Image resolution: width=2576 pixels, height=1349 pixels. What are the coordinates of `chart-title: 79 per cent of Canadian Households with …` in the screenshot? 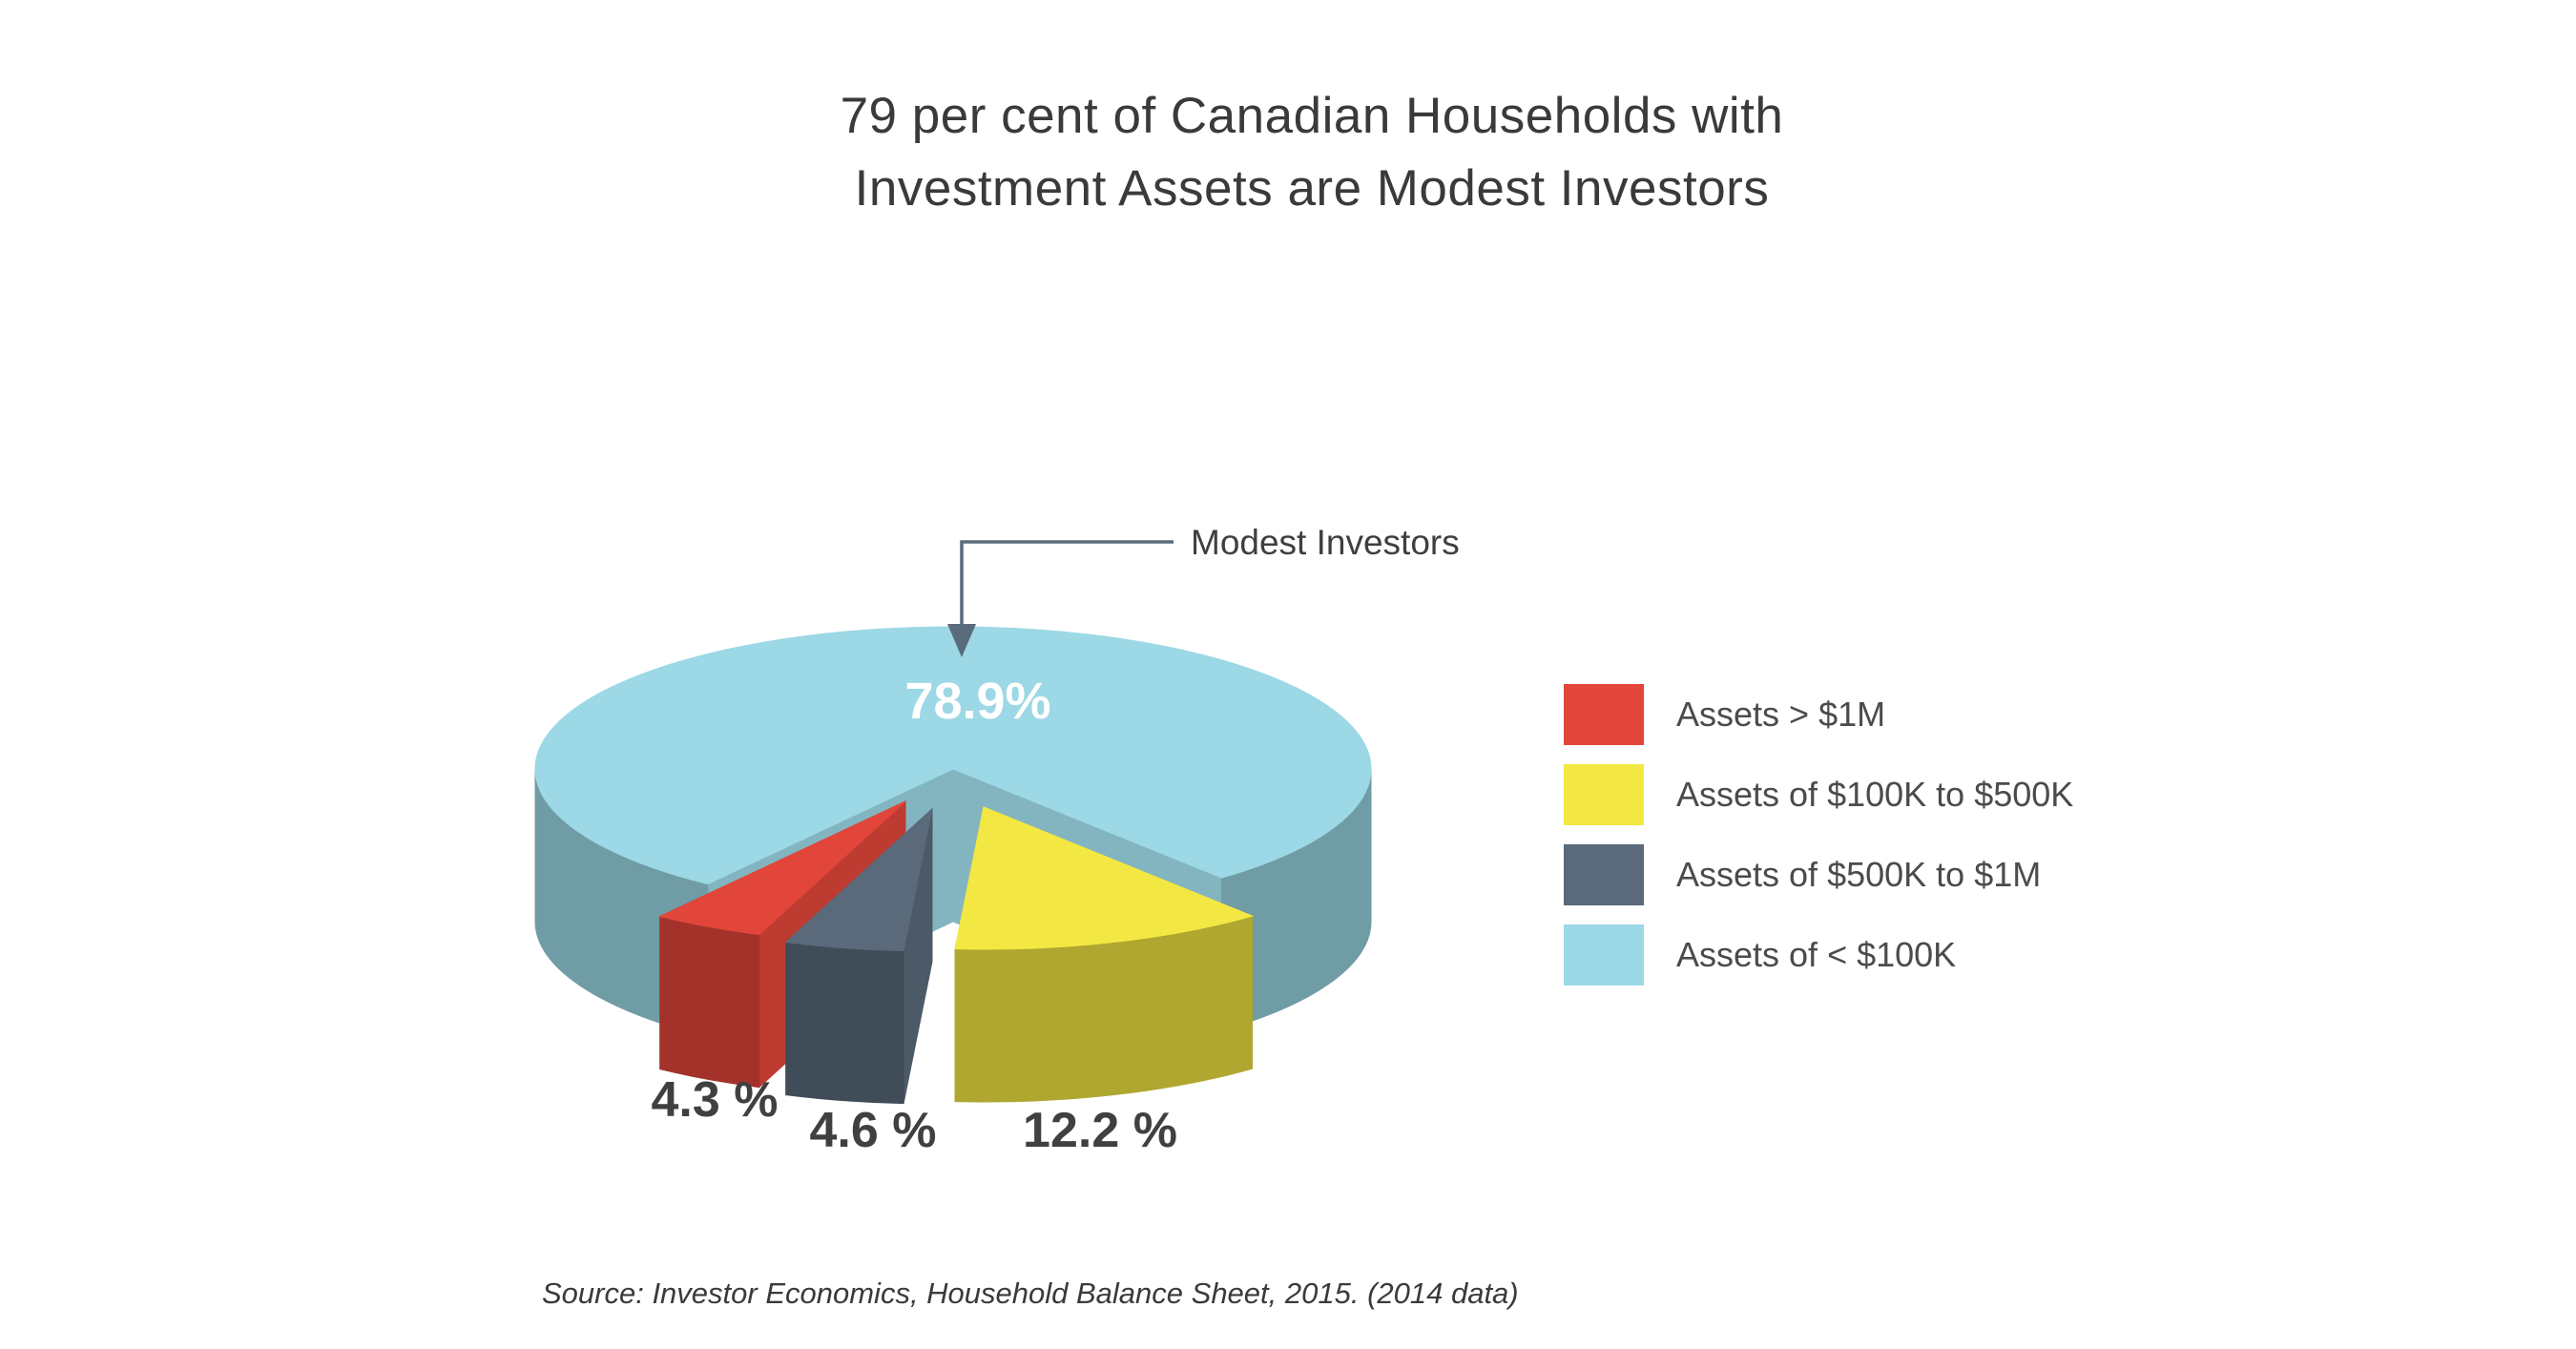 It's located at (1300, 153).